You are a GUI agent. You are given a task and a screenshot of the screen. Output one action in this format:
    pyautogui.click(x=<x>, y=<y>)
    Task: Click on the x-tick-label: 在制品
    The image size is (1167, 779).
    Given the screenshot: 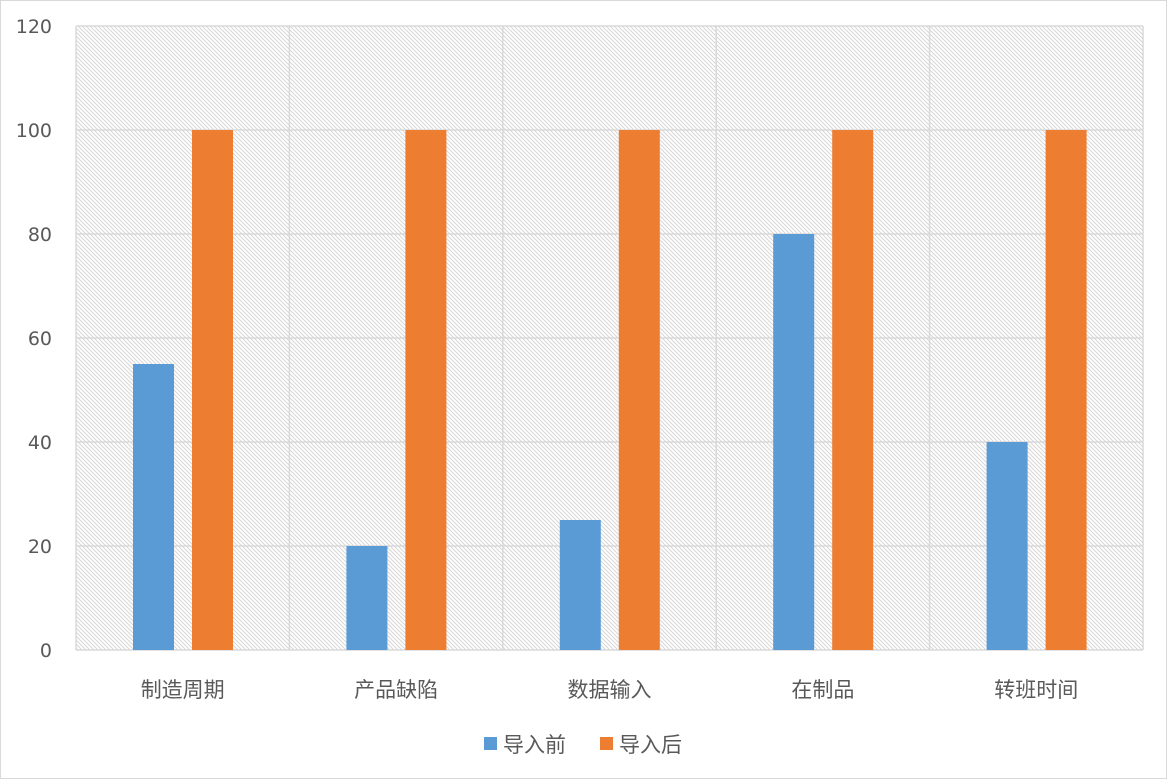 What is the action you would take?
    pyautogui.click(x=822, y=690)
    